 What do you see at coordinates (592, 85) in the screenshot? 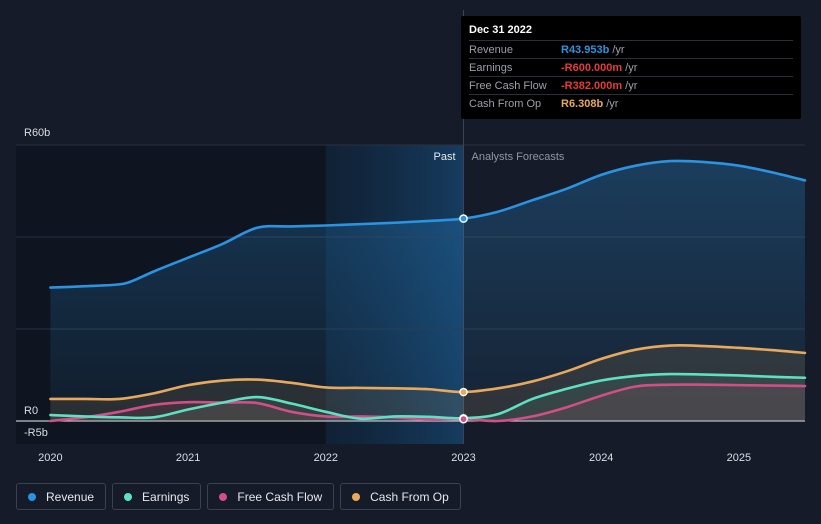
I see `tooltip-value: -R382.000m` at bounding box center [592, 85].